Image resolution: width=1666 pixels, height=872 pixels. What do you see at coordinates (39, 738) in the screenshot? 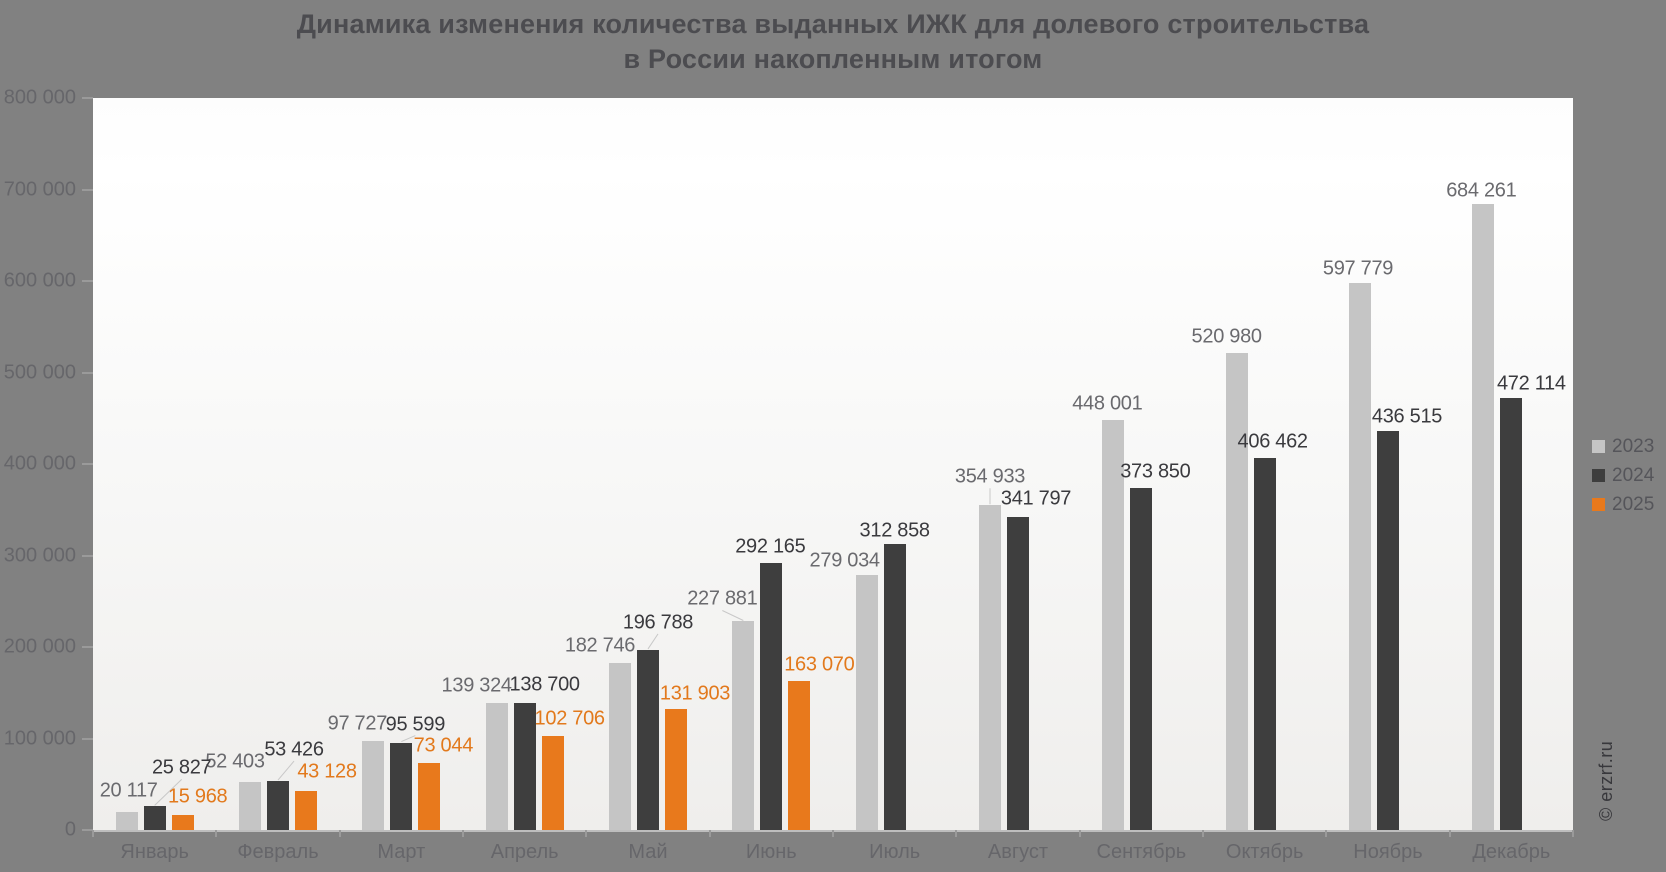
I see `y-axis-tick-label: 100 000` at bounding box center [39, 738].